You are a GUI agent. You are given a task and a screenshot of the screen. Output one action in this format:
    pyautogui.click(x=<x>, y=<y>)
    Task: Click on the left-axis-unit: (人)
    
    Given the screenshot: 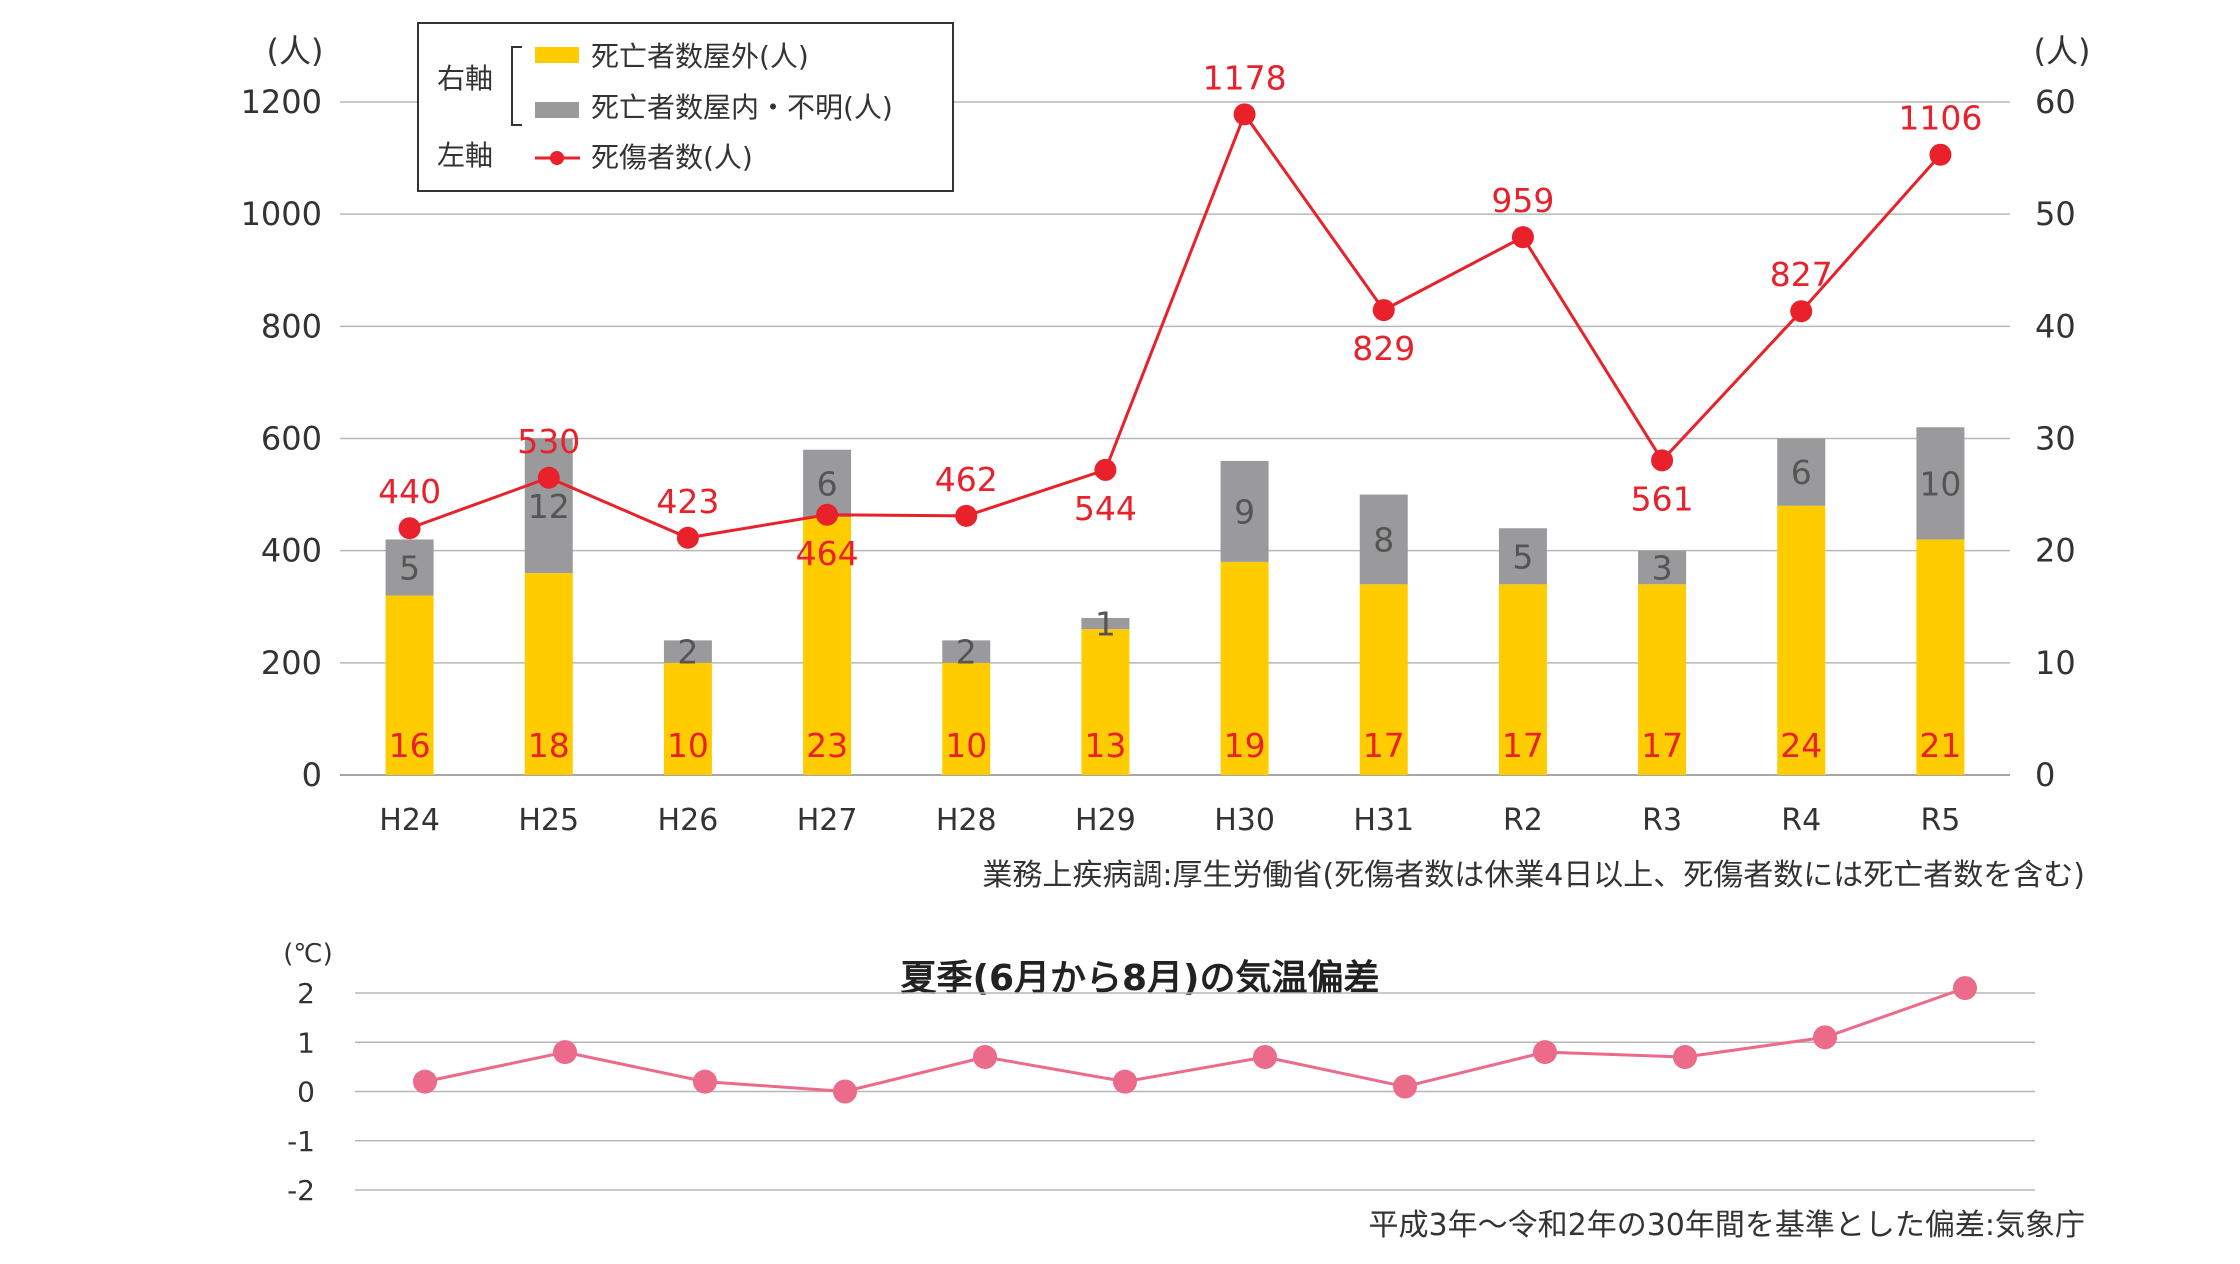 What is the action you would take?
    pyautogui.click(x=295, y=51)
    